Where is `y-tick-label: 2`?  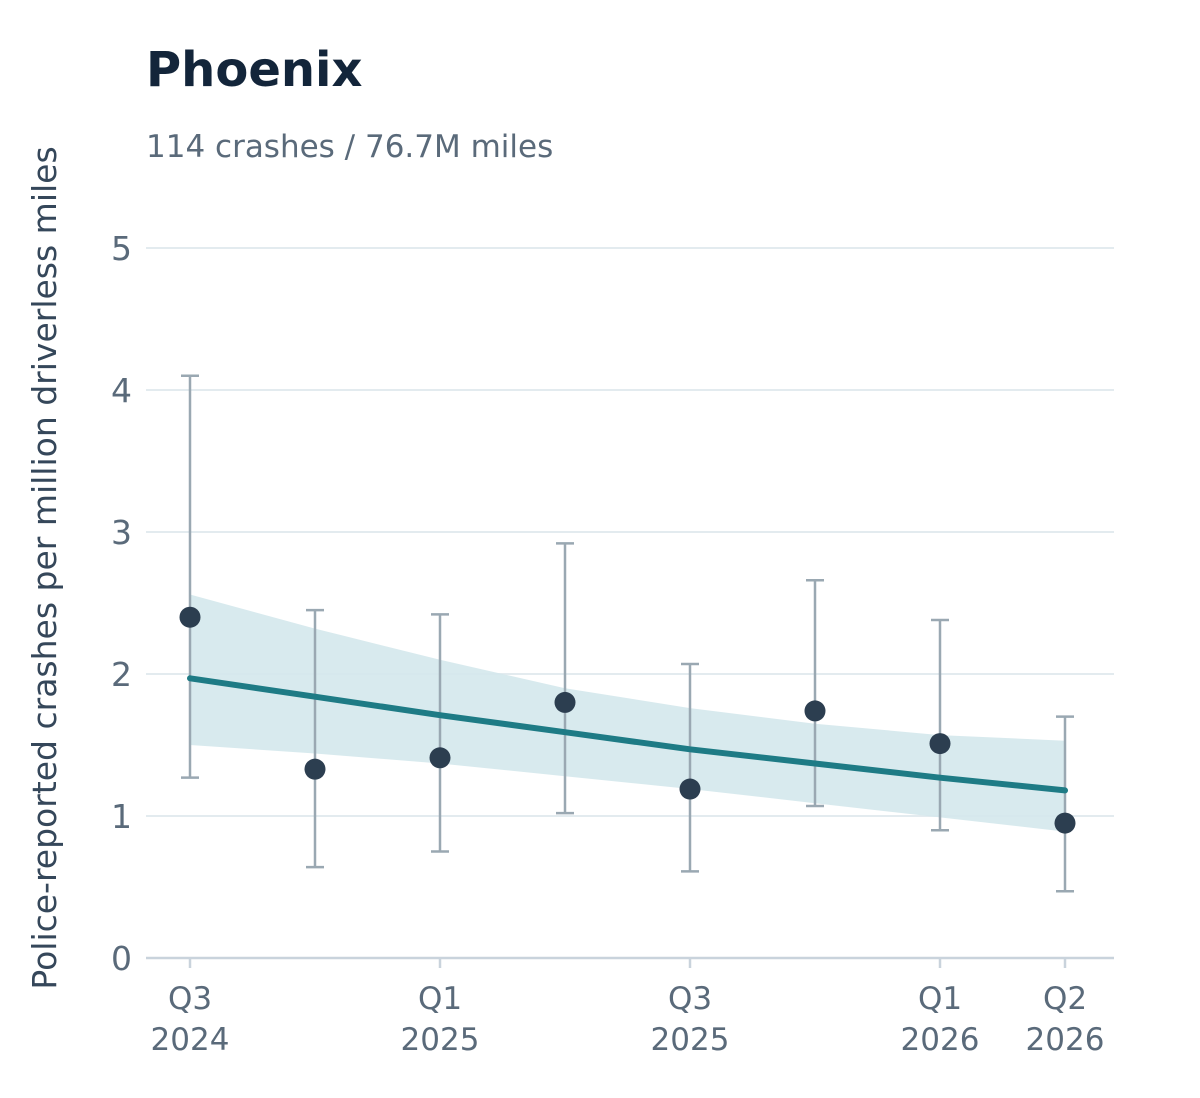
y-tick-label: 2 is located at coordinates (121, 674).